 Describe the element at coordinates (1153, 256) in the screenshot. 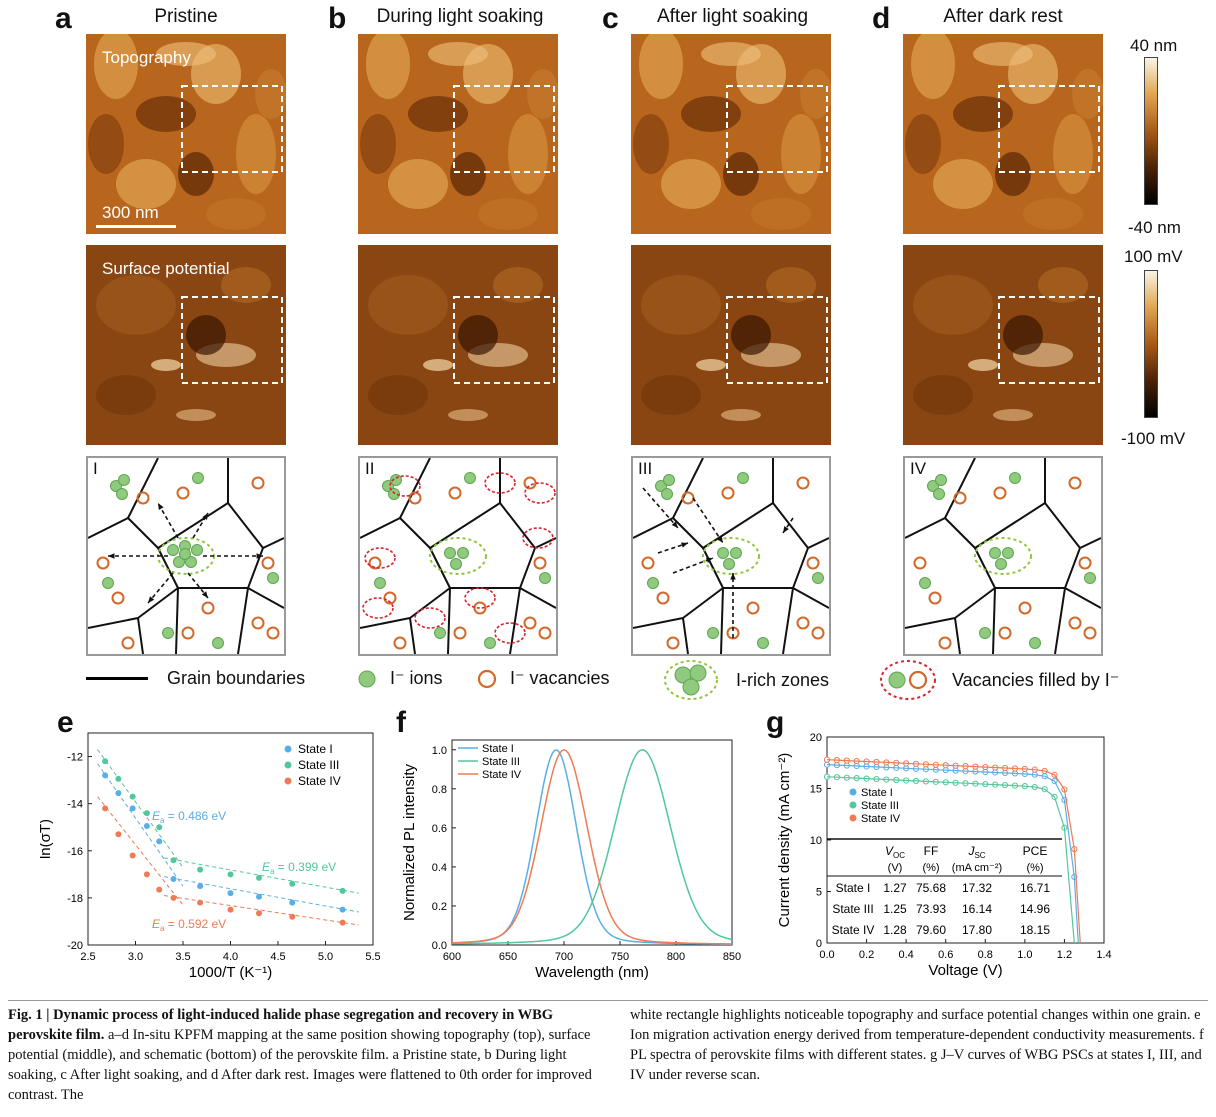

I see `colorbar-pot-max: 100 mV` at that location.